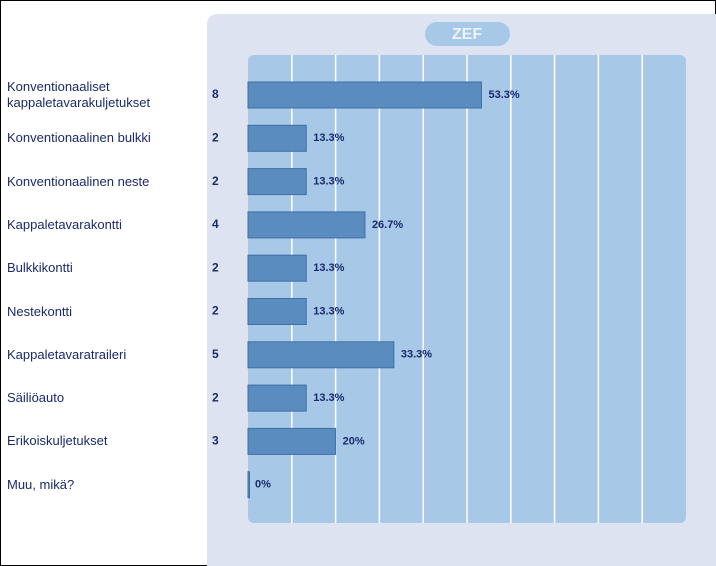 The height and width of the screenshot is (566, 716). Describe the element at coordinates (215, 441) in the screenshot. I see `count-label: 3` at that location.